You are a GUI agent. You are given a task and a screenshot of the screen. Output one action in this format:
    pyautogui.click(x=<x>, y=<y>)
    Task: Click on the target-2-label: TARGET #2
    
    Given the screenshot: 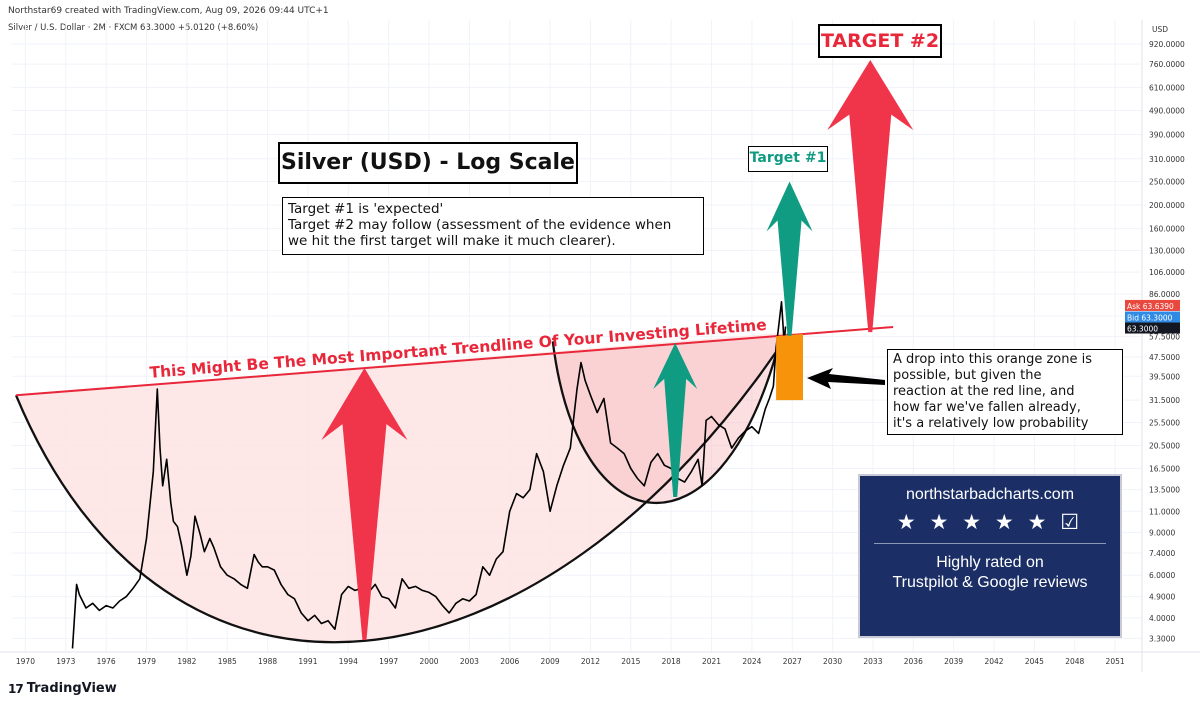 What is the action you would take?
    pyautogui.click(x=880, y=41)
    